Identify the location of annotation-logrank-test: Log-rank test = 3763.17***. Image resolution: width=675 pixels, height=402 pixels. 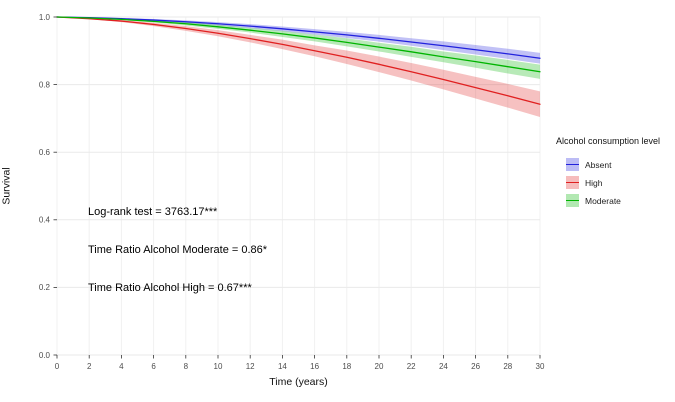
(153, 212).